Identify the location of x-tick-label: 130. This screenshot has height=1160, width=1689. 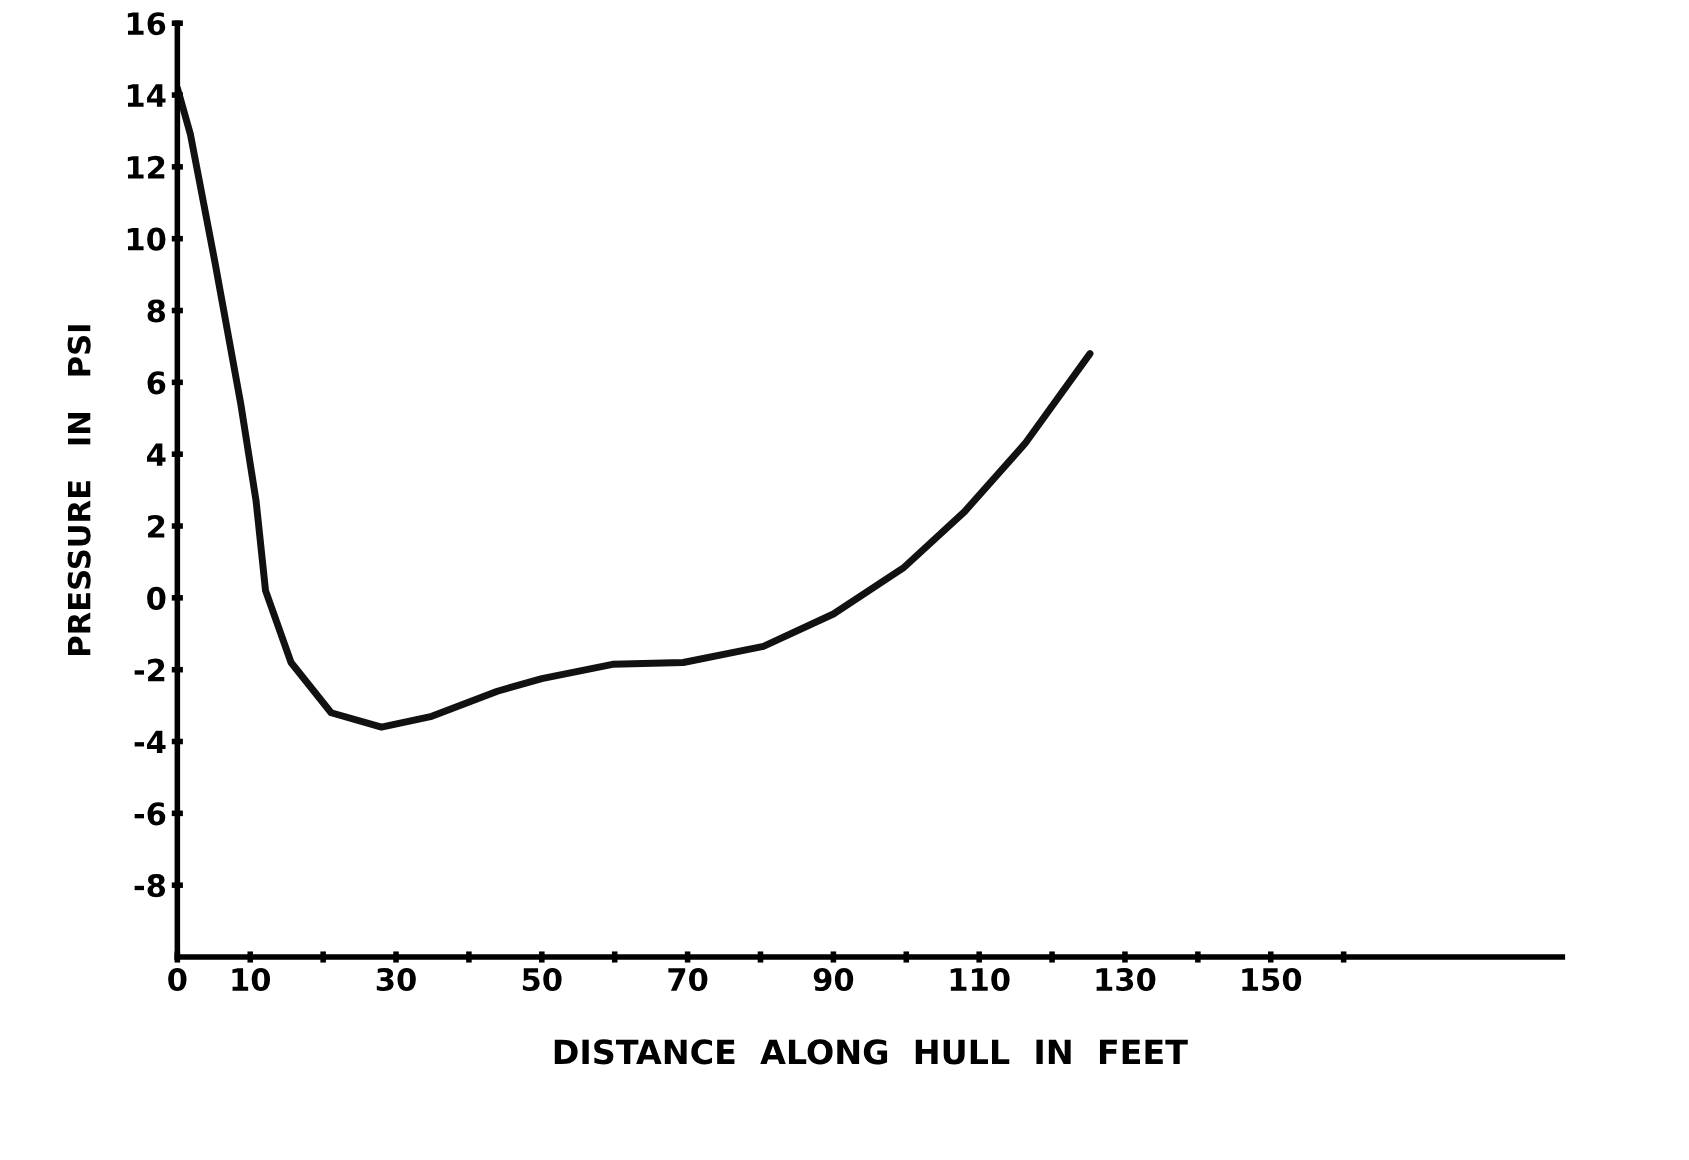
(1126, 979).